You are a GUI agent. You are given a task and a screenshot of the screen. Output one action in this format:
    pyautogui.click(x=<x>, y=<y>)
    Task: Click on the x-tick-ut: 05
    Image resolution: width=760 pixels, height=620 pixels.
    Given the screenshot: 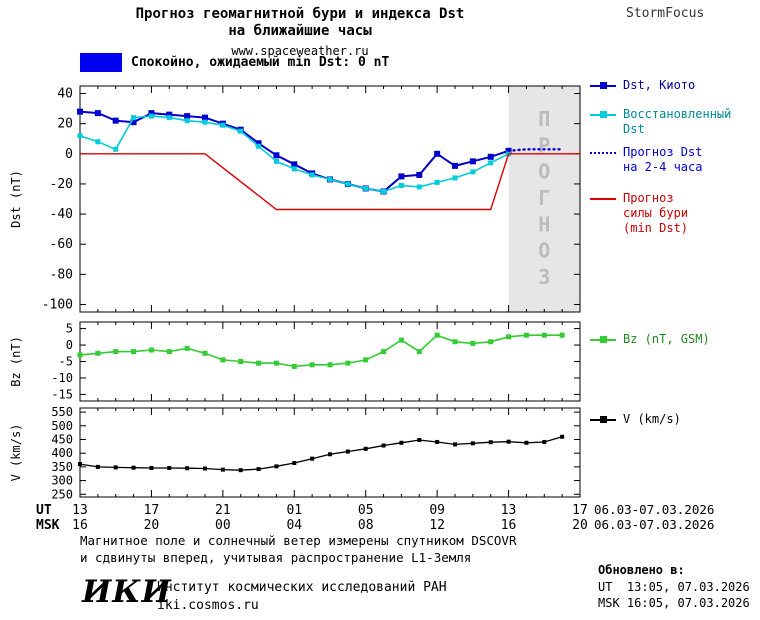 What is the action you would take?
    pyautogui.click(x=366, y=510)
    